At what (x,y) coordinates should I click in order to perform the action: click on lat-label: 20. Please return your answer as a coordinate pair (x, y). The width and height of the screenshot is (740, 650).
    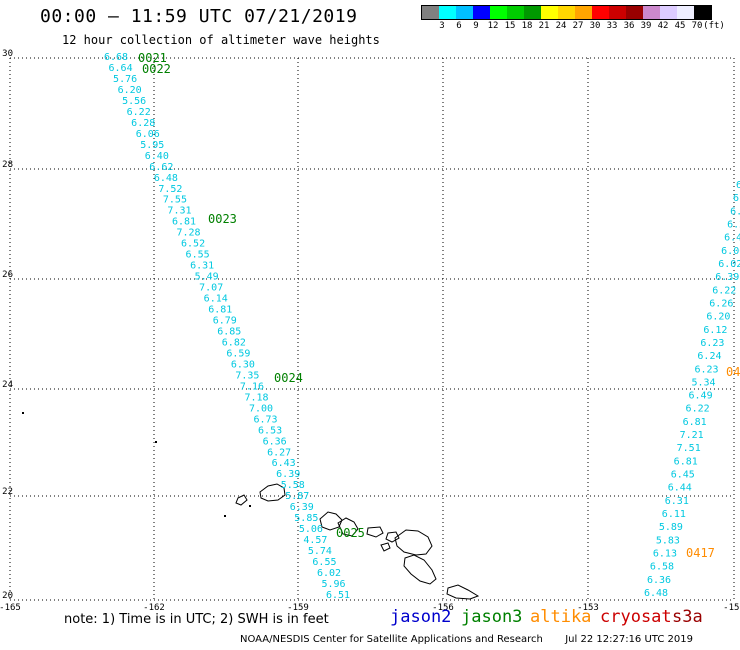
    Looking at the image, I should click on (7, 596).